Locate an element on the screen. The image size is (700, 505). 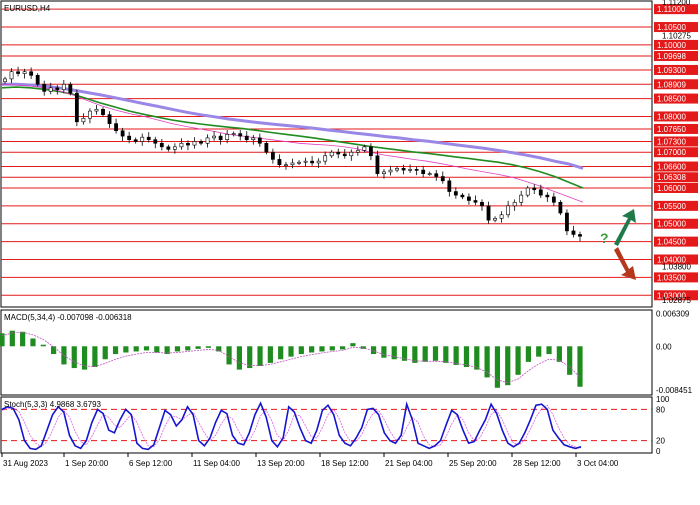
stoch-d-line is located at coordinates (291, 426).